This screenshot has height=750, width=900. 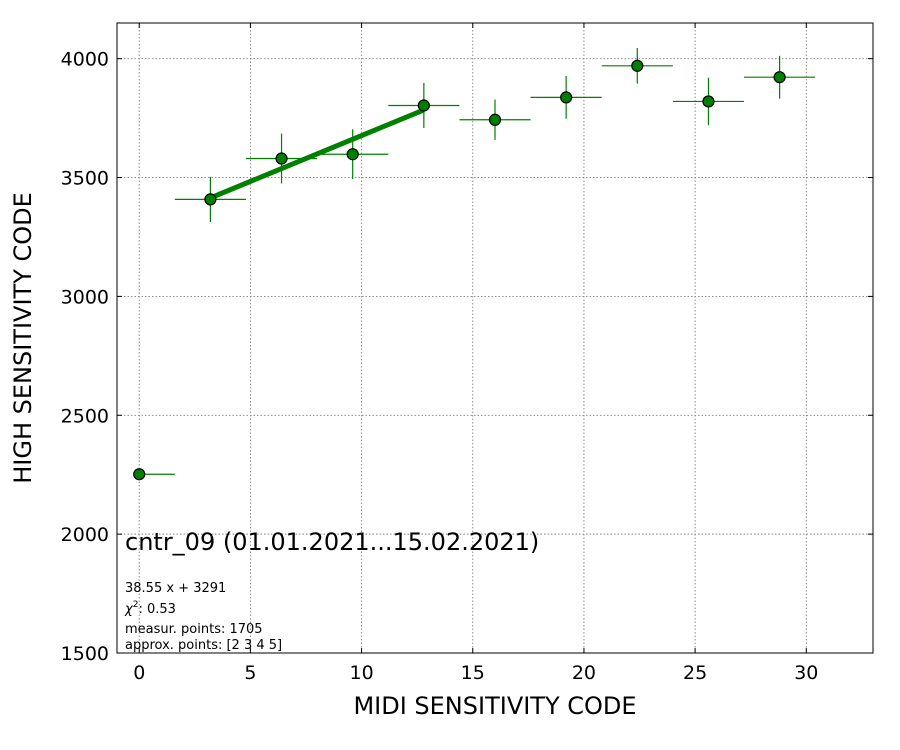 What do you see at coordinates (806, 673) in the screenshot?
I see `x-tick-label: 30` at bounding box center [806, 673].